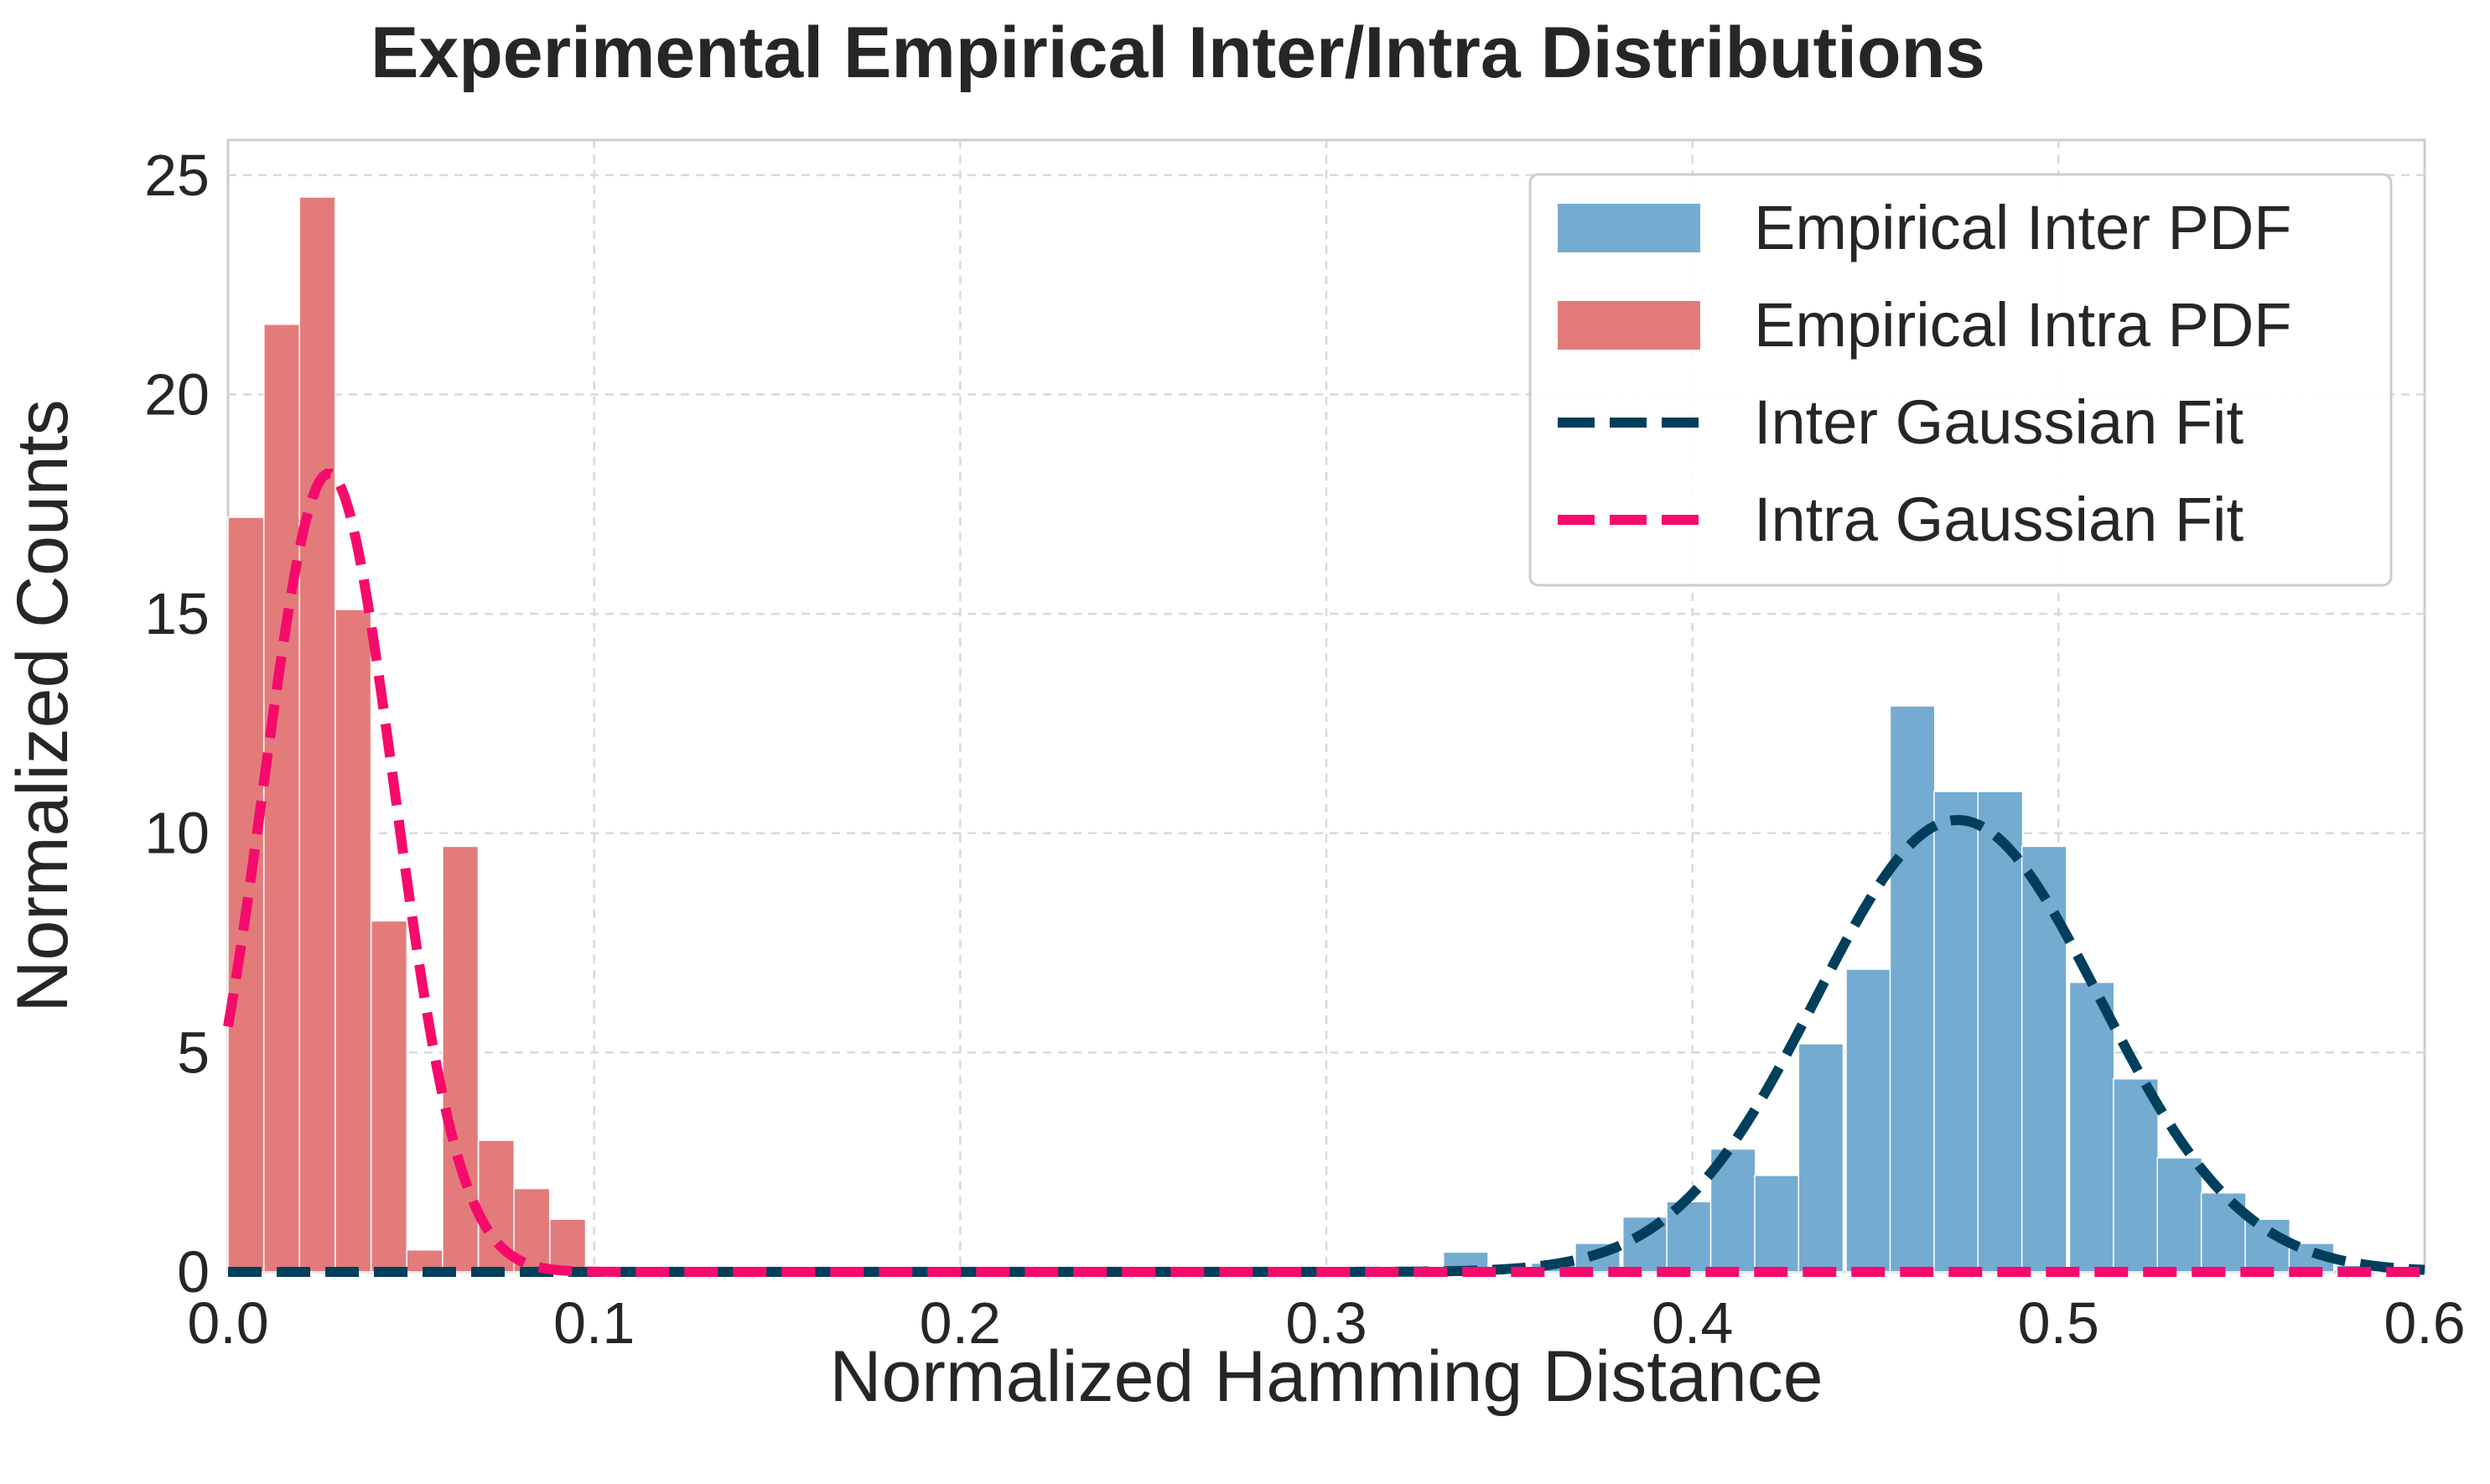 Image resolution: width=2490 pixels, height=1484 pixels. What do you see at coordinates (594, 1323) in the screenshot?
I see `x-tick-label: 0.1` at bounding box center [594, 1323].